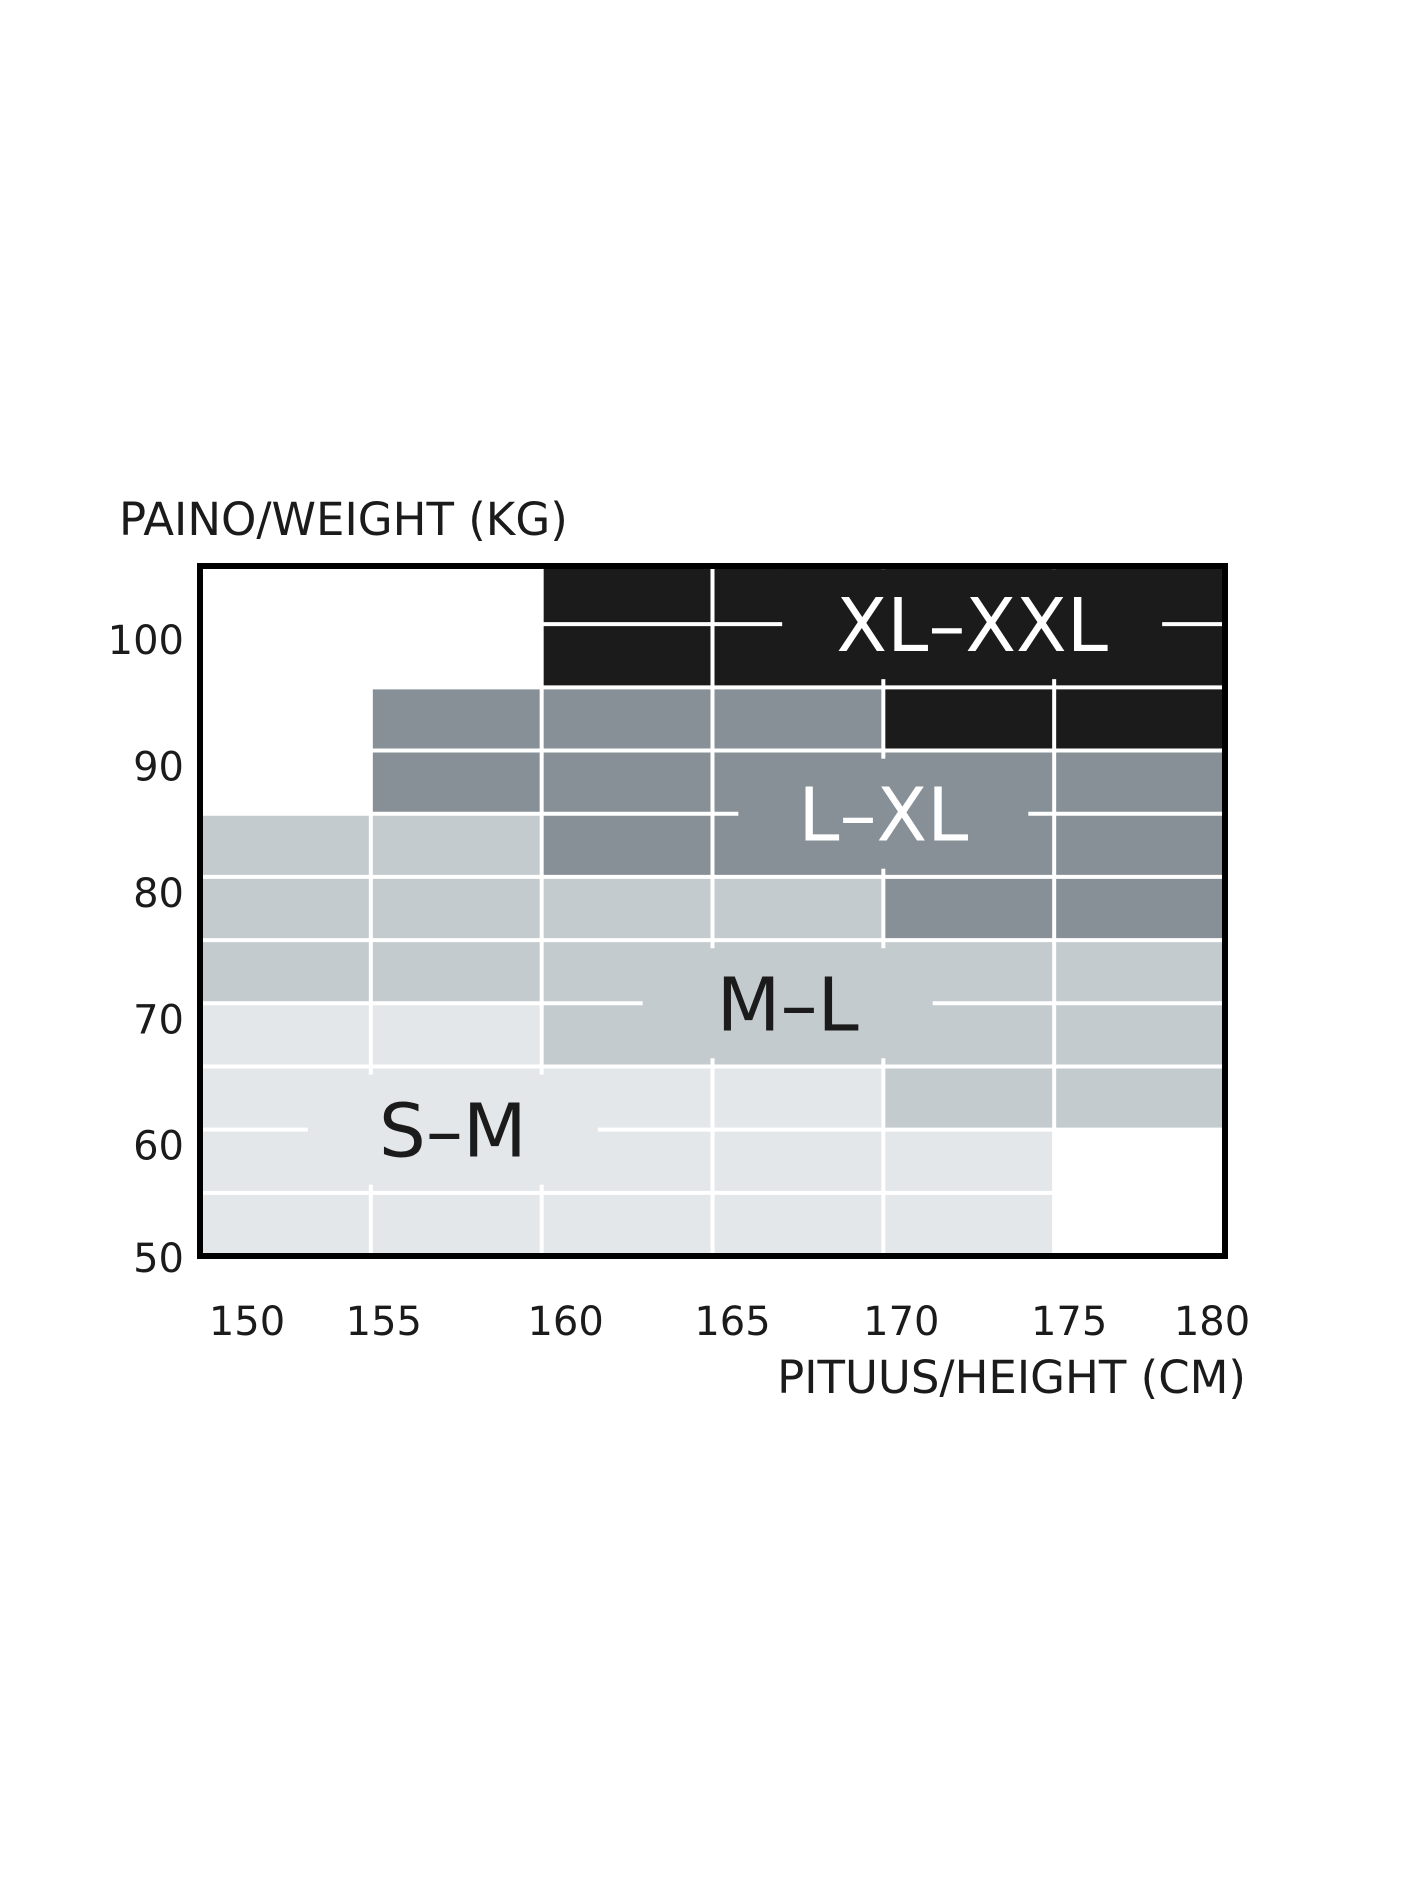  I want to click on y-tick-label: 90, so click(158, 768).